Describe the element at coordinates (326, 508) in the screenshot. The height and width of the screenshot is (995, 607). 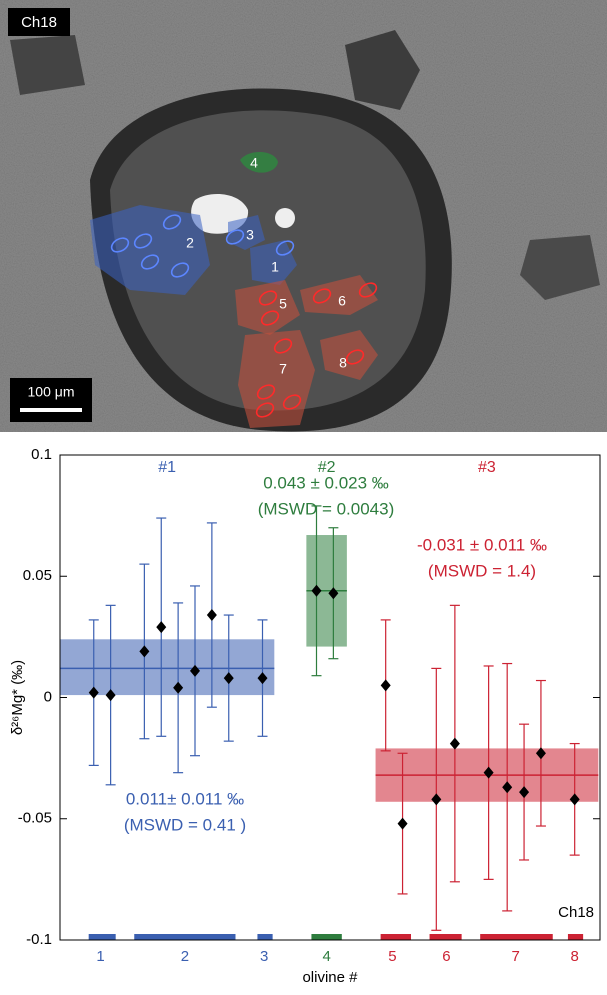
I see `annotation: (MSWD = 0.0043)` at that location.